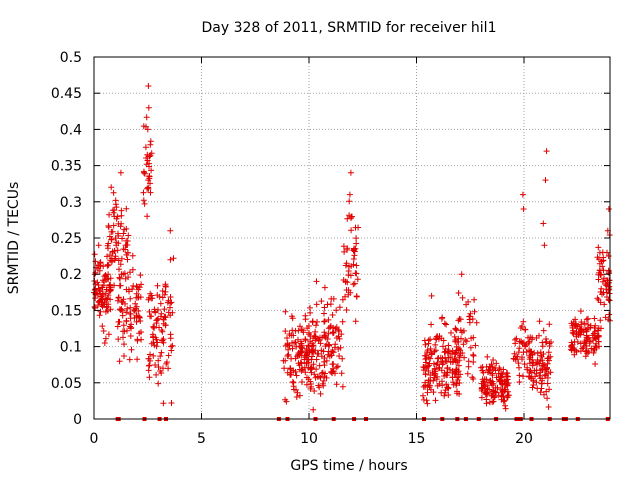 This screenshot has height=480, width=640. What do you see at coordinates (66, 311) in the screenshot?
I see `y-tick-label: 0.15` at bounding box center [66, 311].